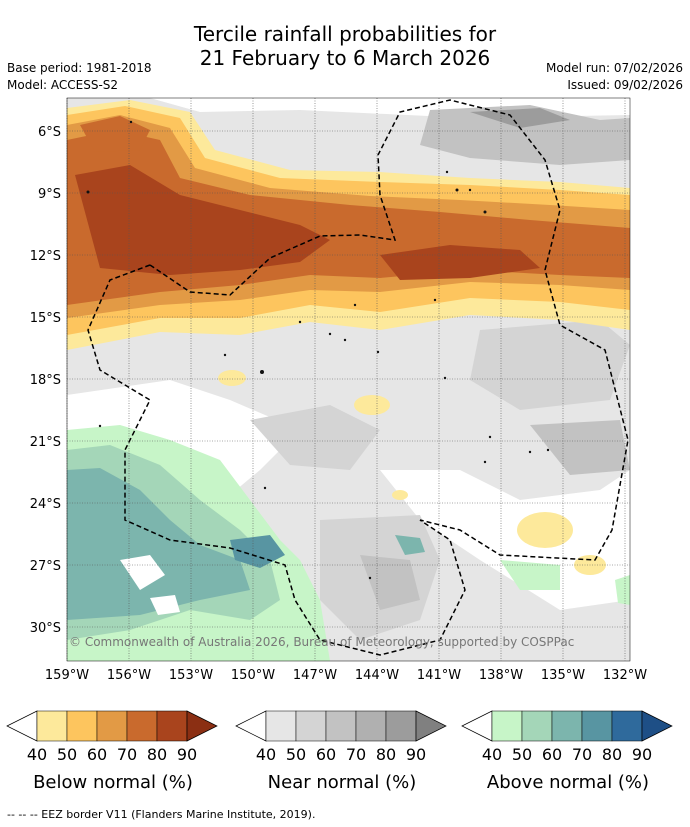 The width and height of the screenshot is (690, 827). Describe the element at coordinates (410, 545) in the screenshot. I see `above-normal-patch-east` at that location.